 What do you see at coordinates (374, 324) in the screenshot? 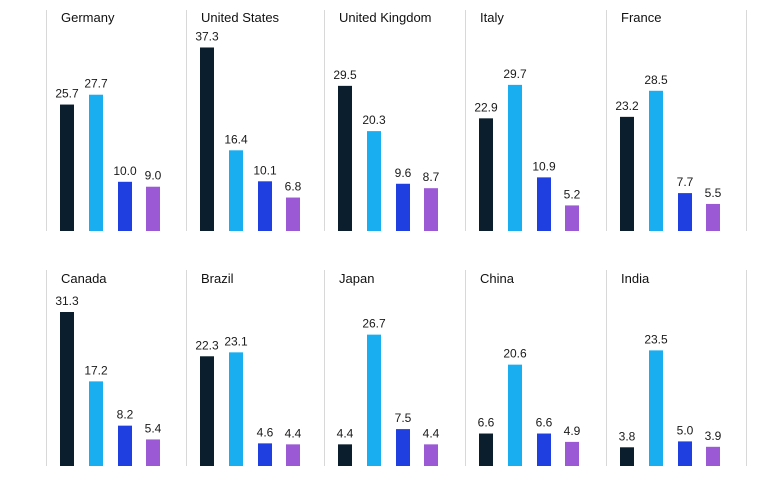
I see `data-label: 26.7` at bounding box center [374, 324].